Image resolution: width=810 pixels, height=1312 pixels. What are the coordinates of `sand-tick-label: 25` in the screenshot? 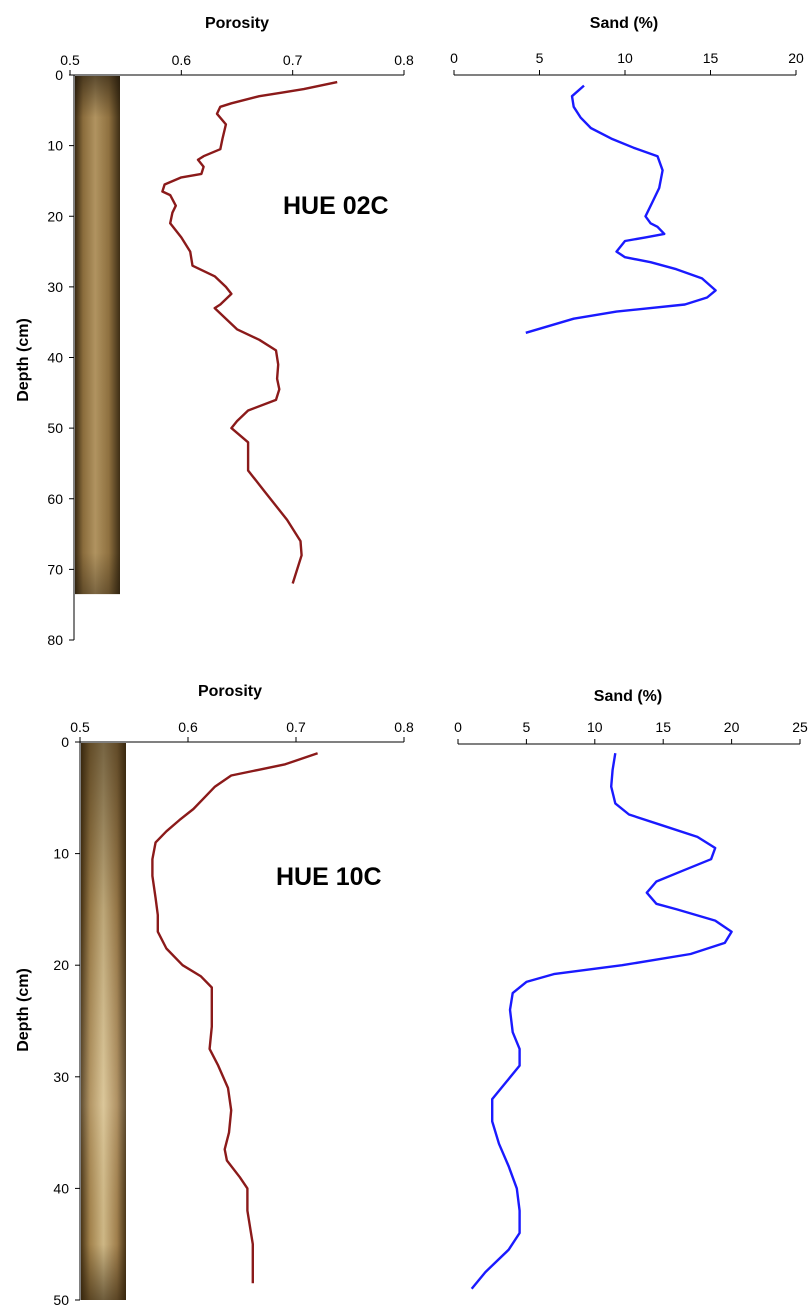 It's located at (800, 727).